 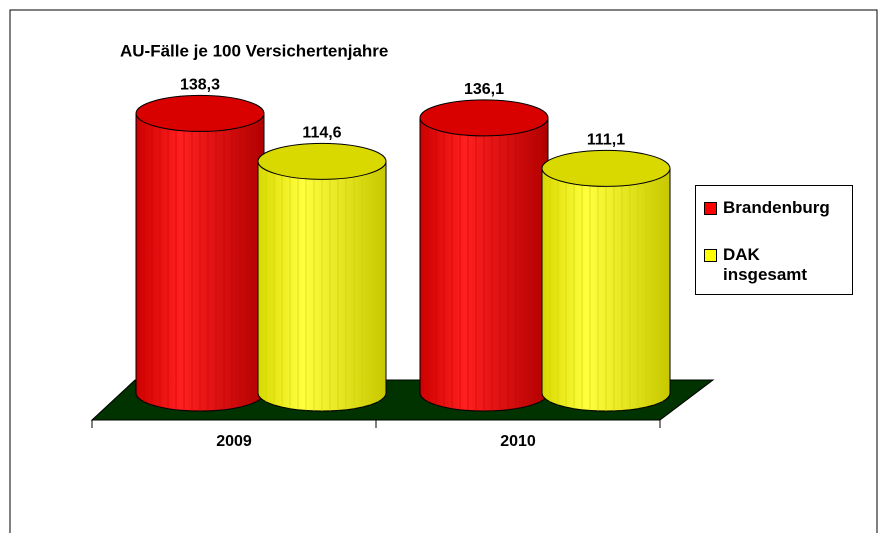 I want to click on x-tick-label: 2010, so click(x=518, y=441).